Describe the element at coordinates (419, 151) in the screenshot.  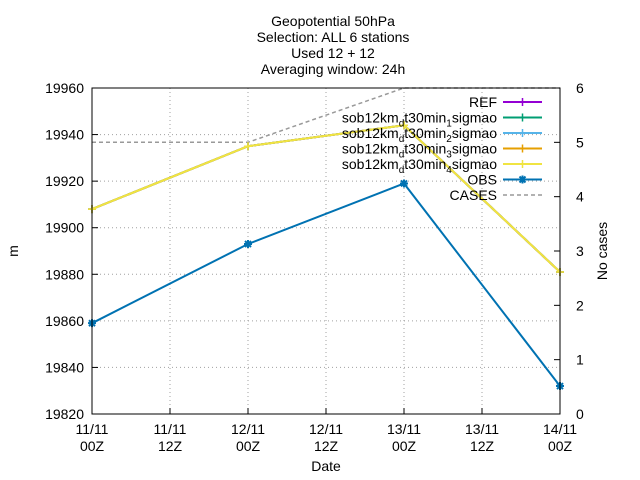
I see `legend-label: sob12kmdt30min3sigmao` at that location.